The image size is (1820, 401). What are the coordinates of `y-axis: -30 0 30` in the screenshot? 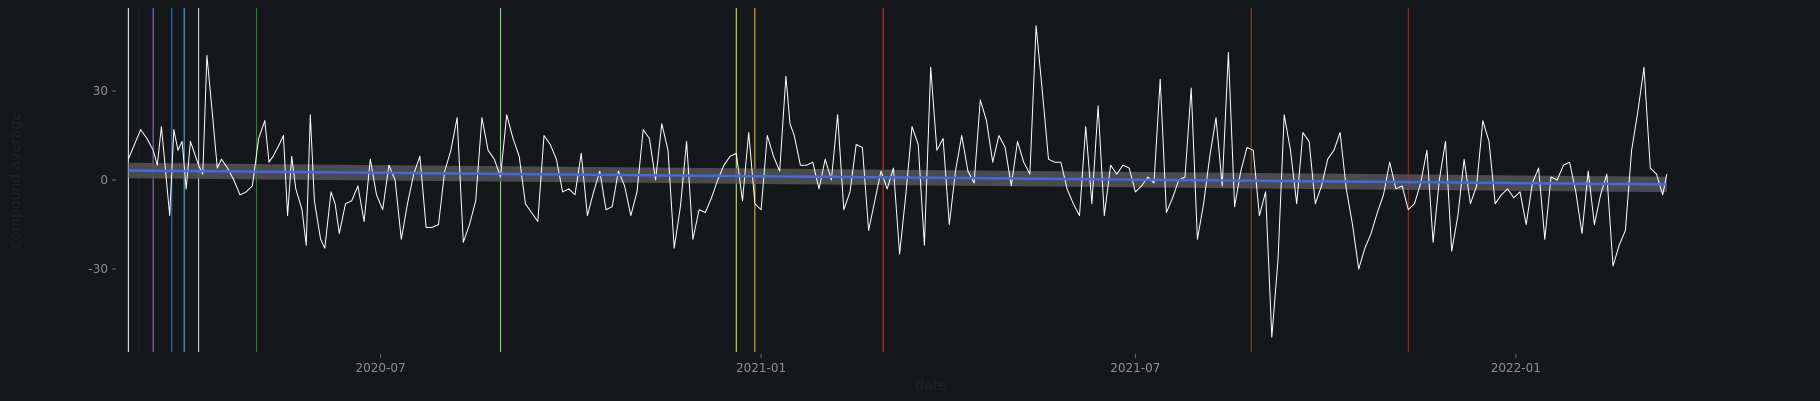 It's located at (102, 180).